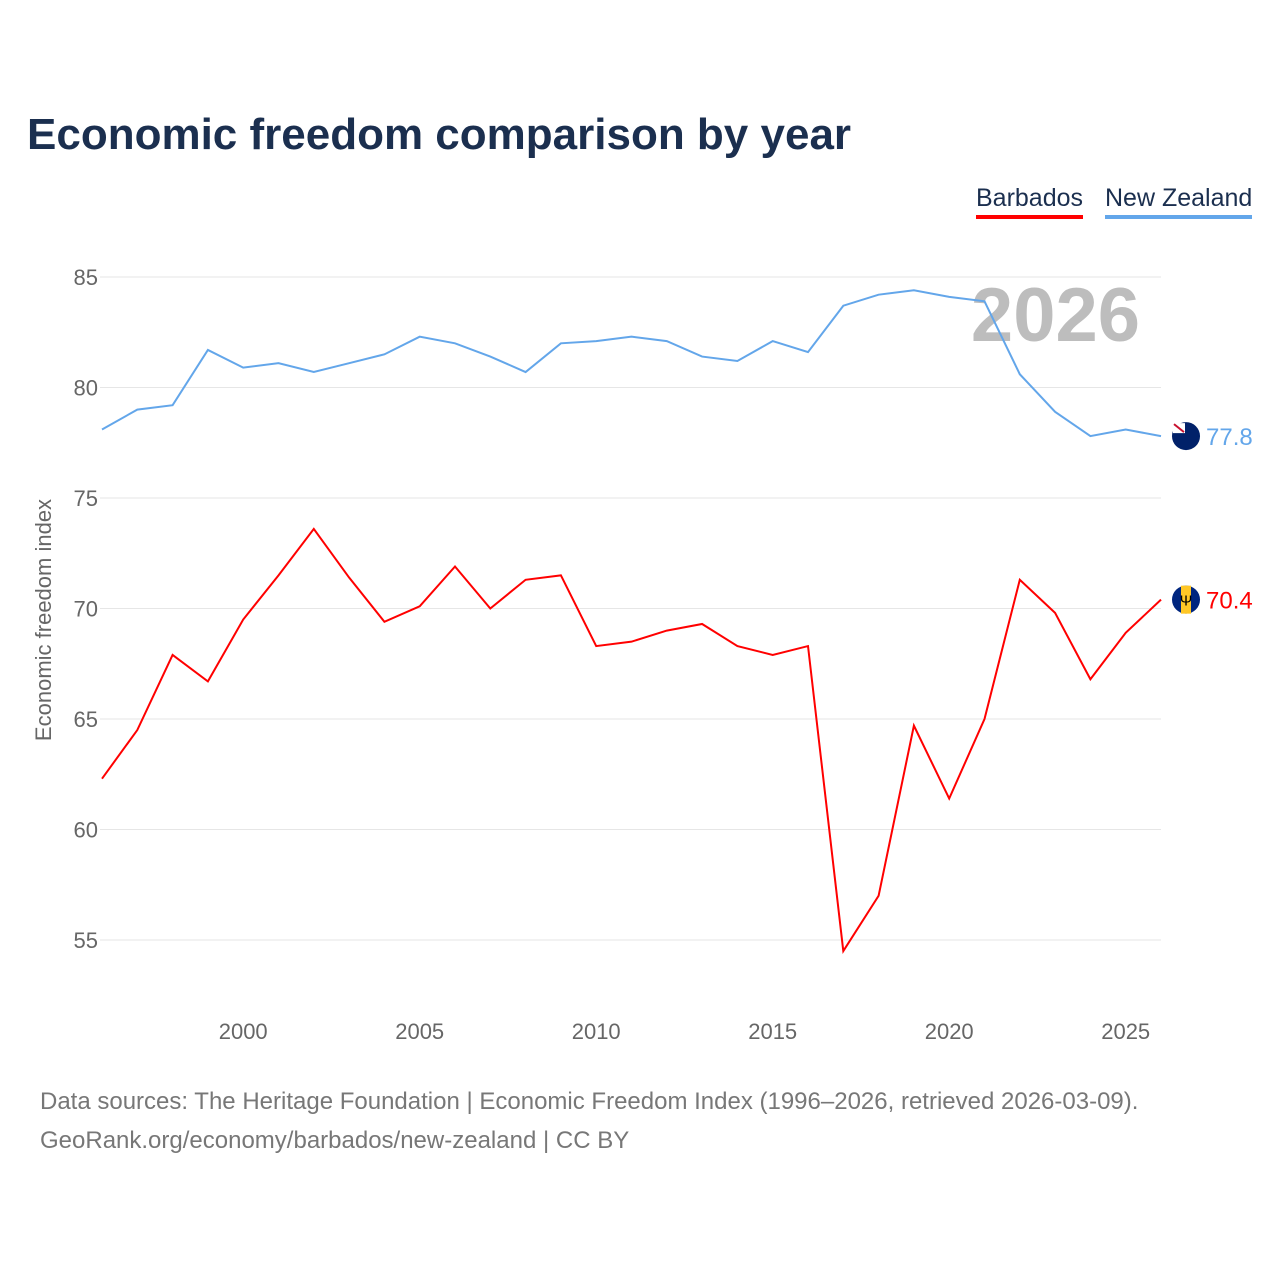 This screenshot has width=1280, height=1280. Describe the element at coordinates (86, 719) in the screenshot. I see `y-tick-label: 65` at that location.